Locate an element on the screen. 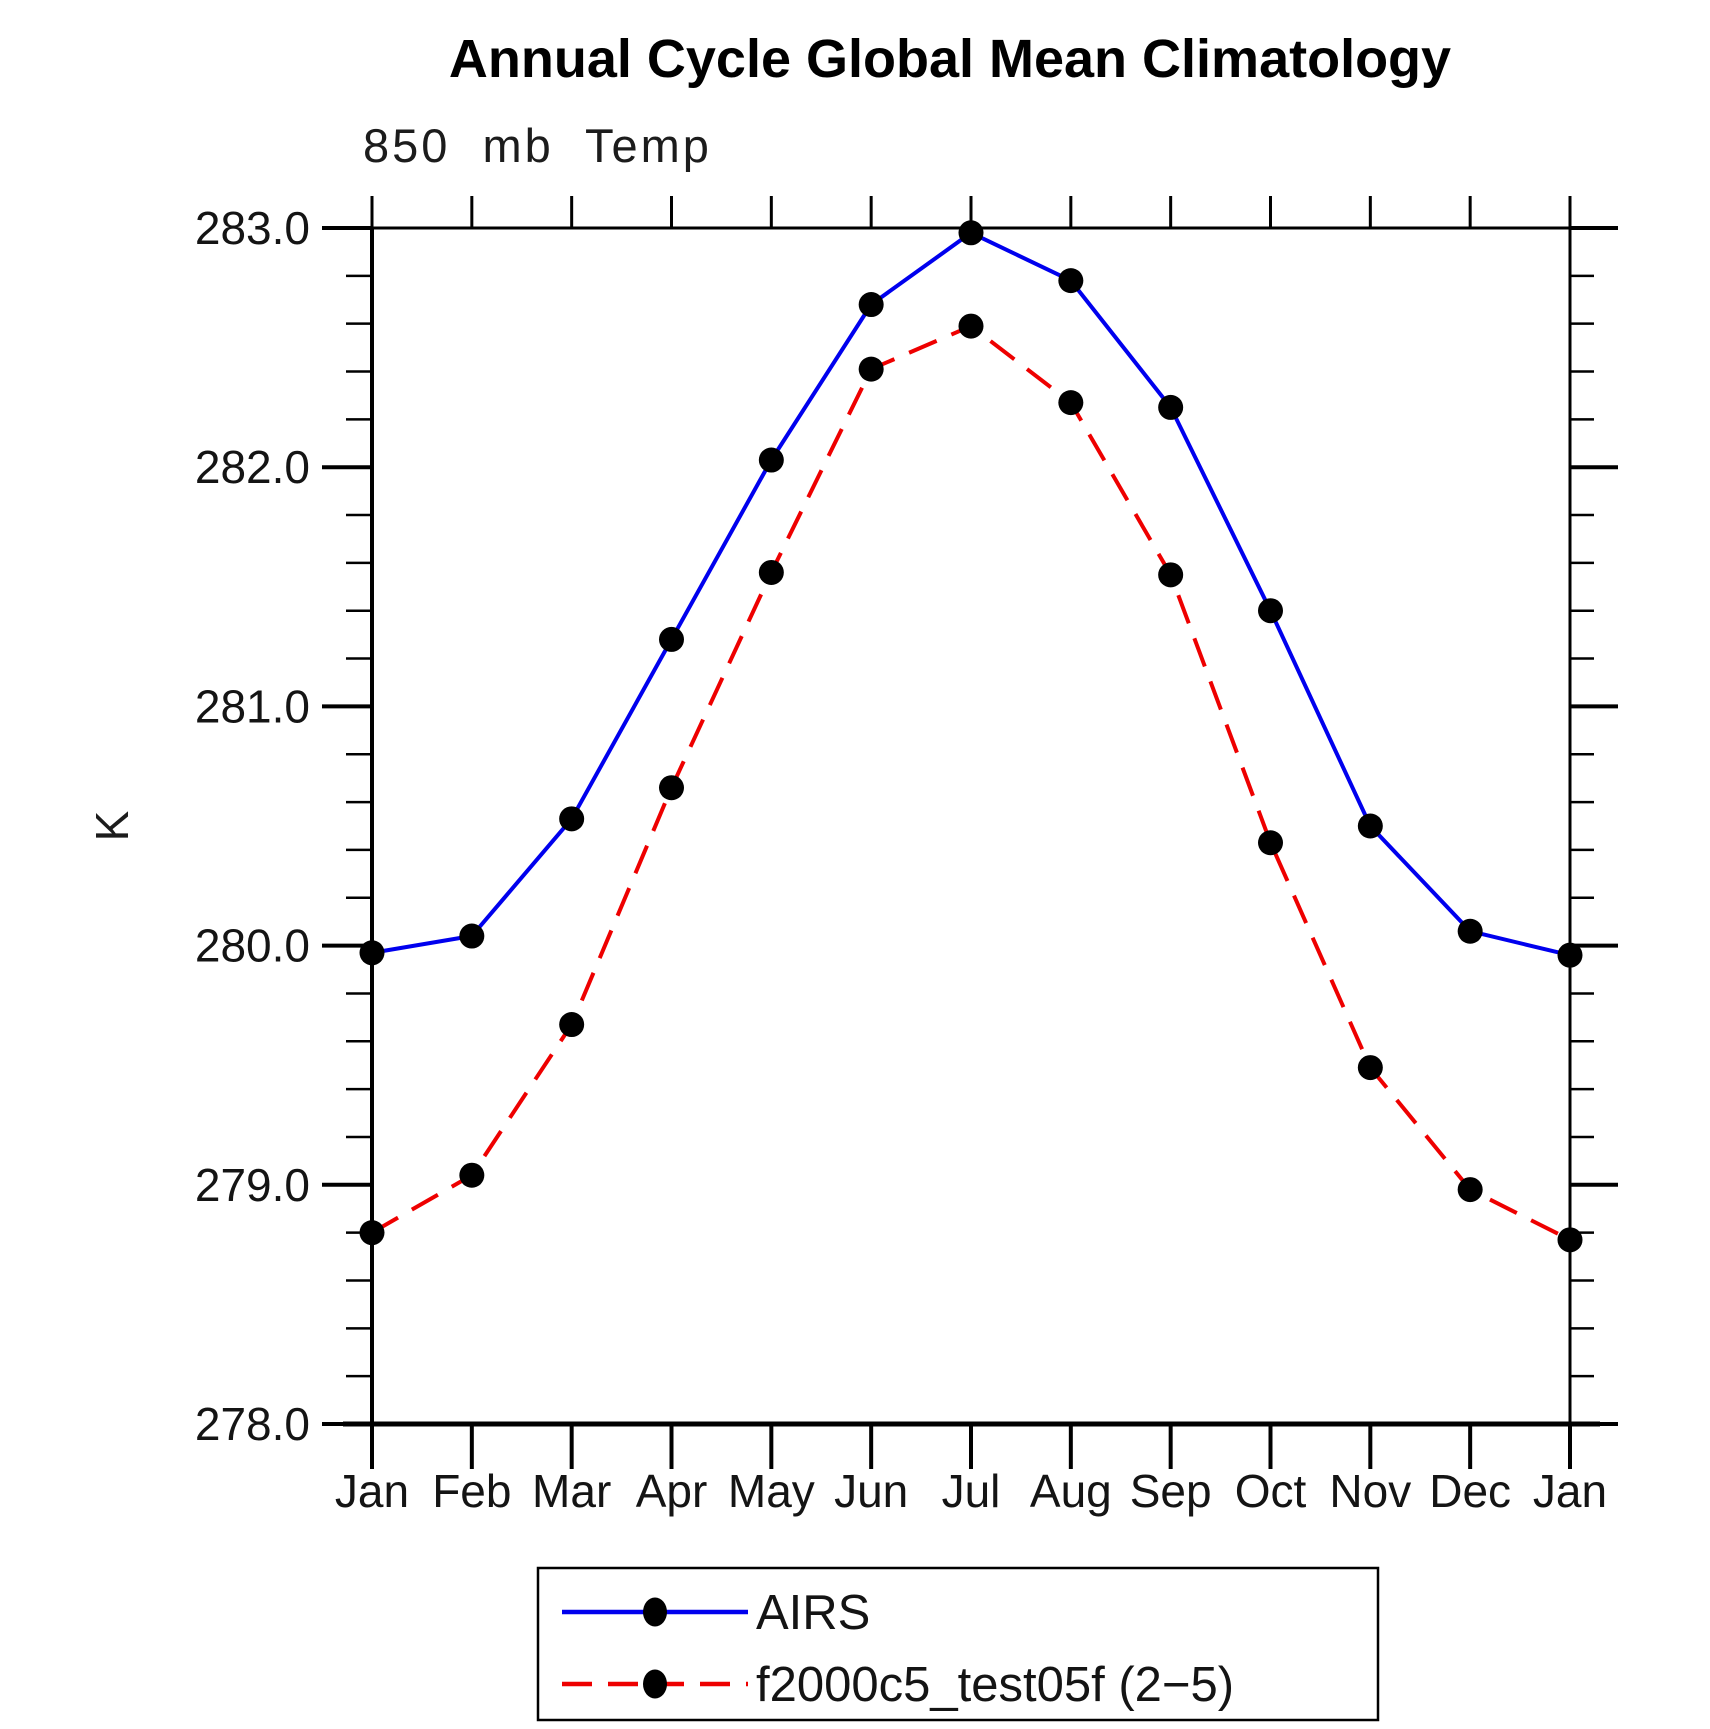 This screenshot has height=1729, width=1710. page-title: Annual Cycle Global Mean Climatology is located at coordinates (950, 59).